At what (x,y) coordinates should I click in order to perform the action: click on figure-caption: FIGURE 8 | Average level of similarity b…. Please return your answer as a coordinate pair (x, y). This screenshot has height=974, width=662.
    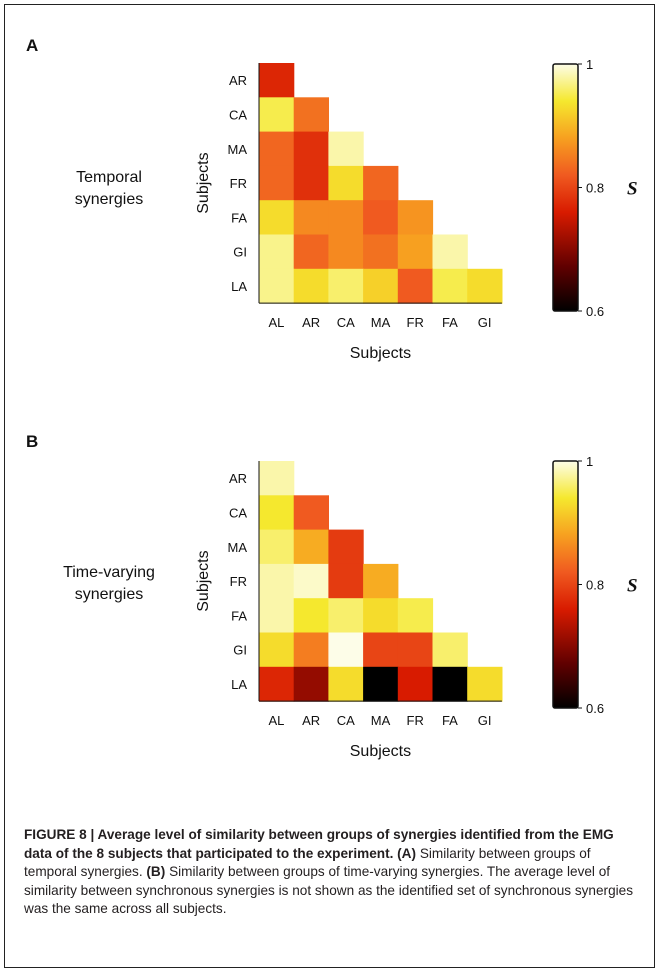
    Looking at the image, I should click on (329, 872).